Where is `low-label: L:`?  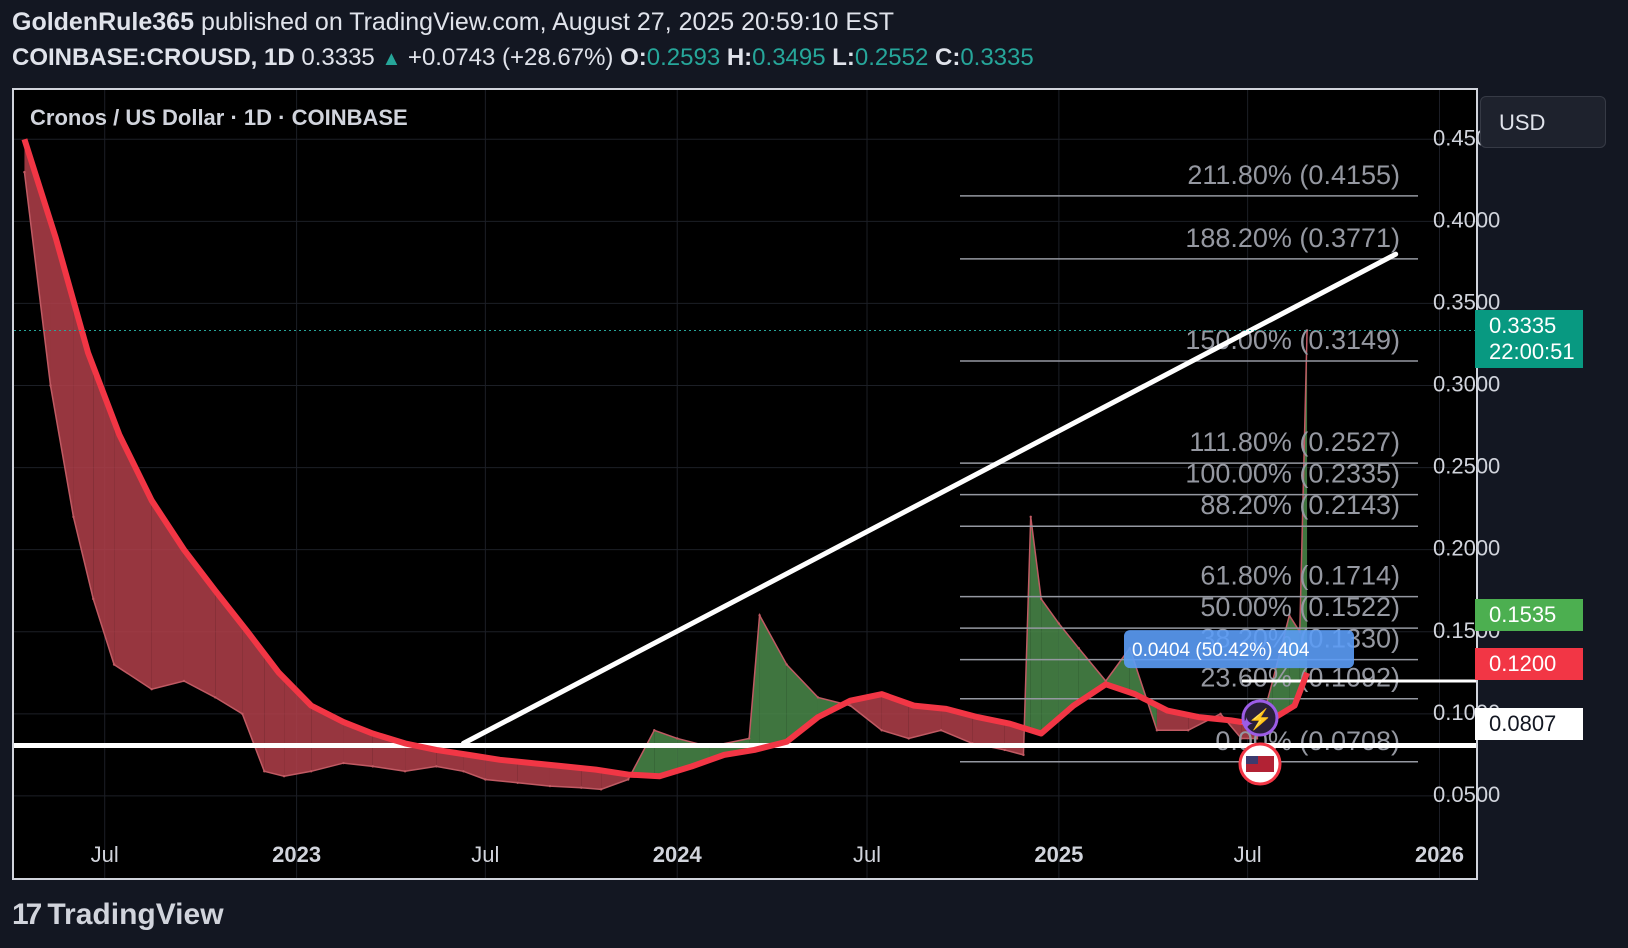 low-label: L: is located at coordinates (843, 57).